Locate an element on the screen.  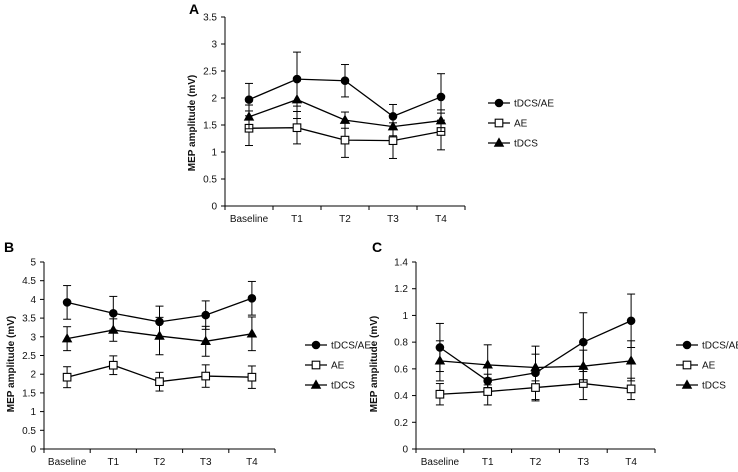
panel-a-y-tick-label: 2.5 is located at coordinates (210, 72).